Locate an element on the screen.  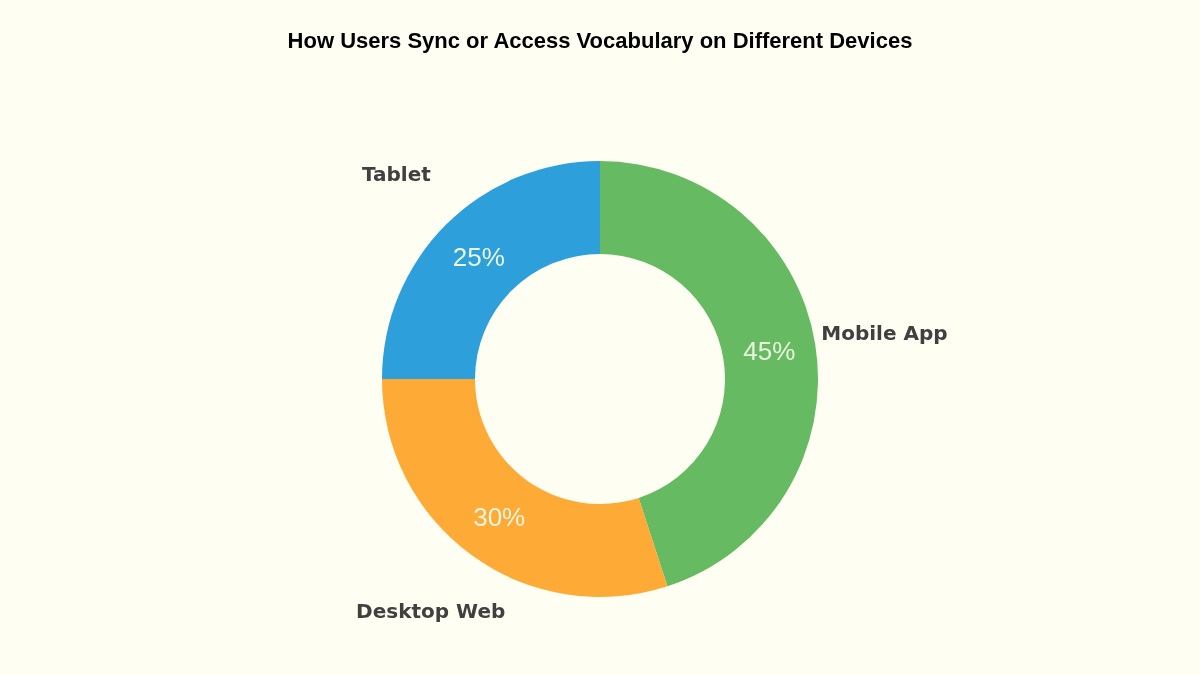
slice-label: Desktop Web is located at coordinates (431, 611).